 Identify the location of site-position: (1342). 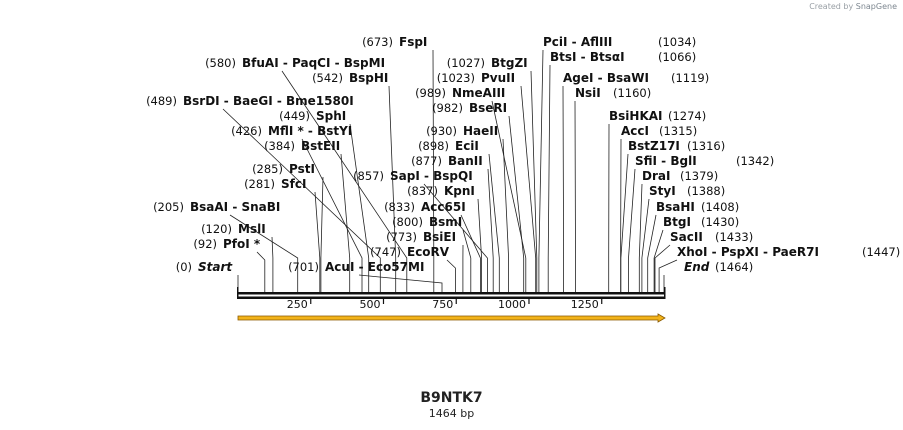
(755, 161).